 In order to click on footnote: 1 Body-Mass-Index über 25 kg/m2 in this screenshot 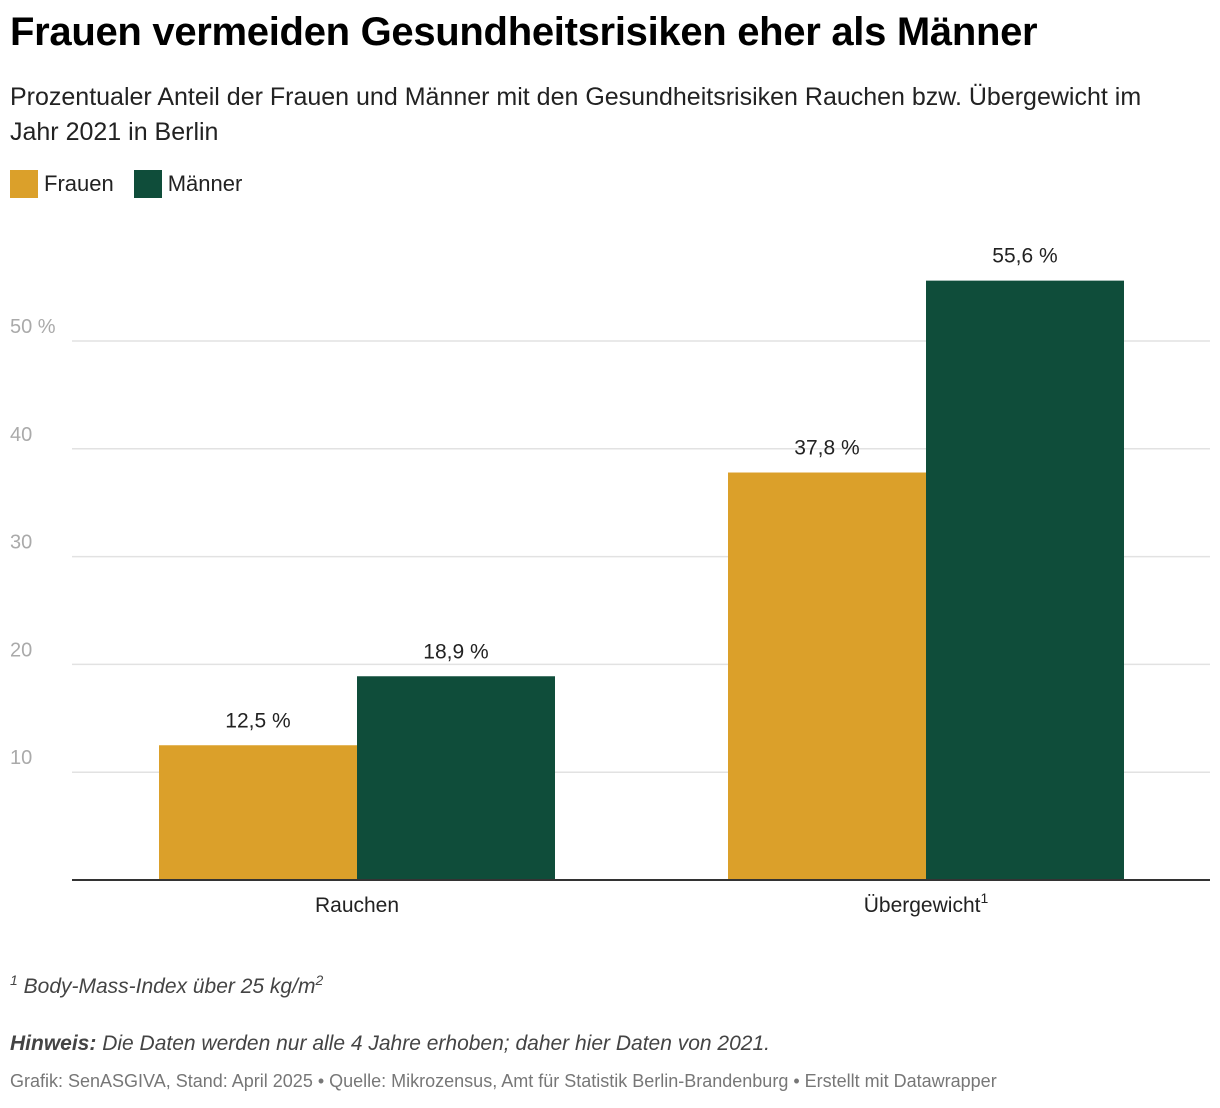, I will do `click(166, 985)`.